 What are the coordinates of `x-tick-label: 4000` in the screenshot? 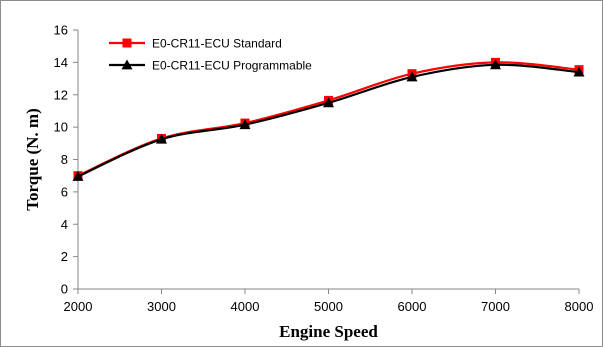 It's located at (245, 306).